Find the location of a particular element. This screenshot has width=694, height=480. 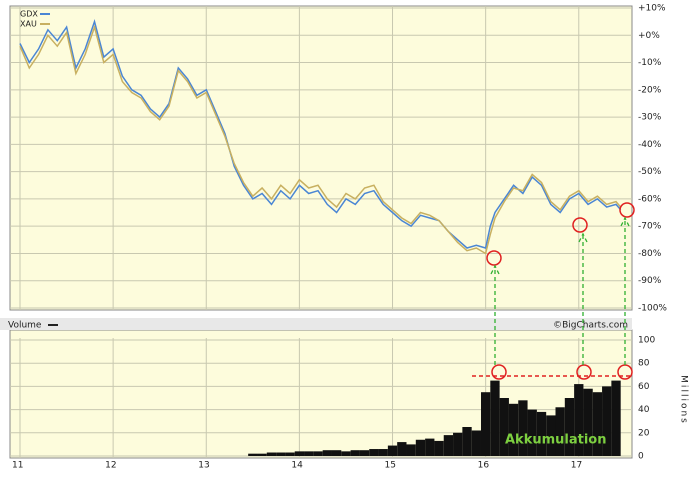

y-tick-label: -30% is located at coordinates (650, 118).